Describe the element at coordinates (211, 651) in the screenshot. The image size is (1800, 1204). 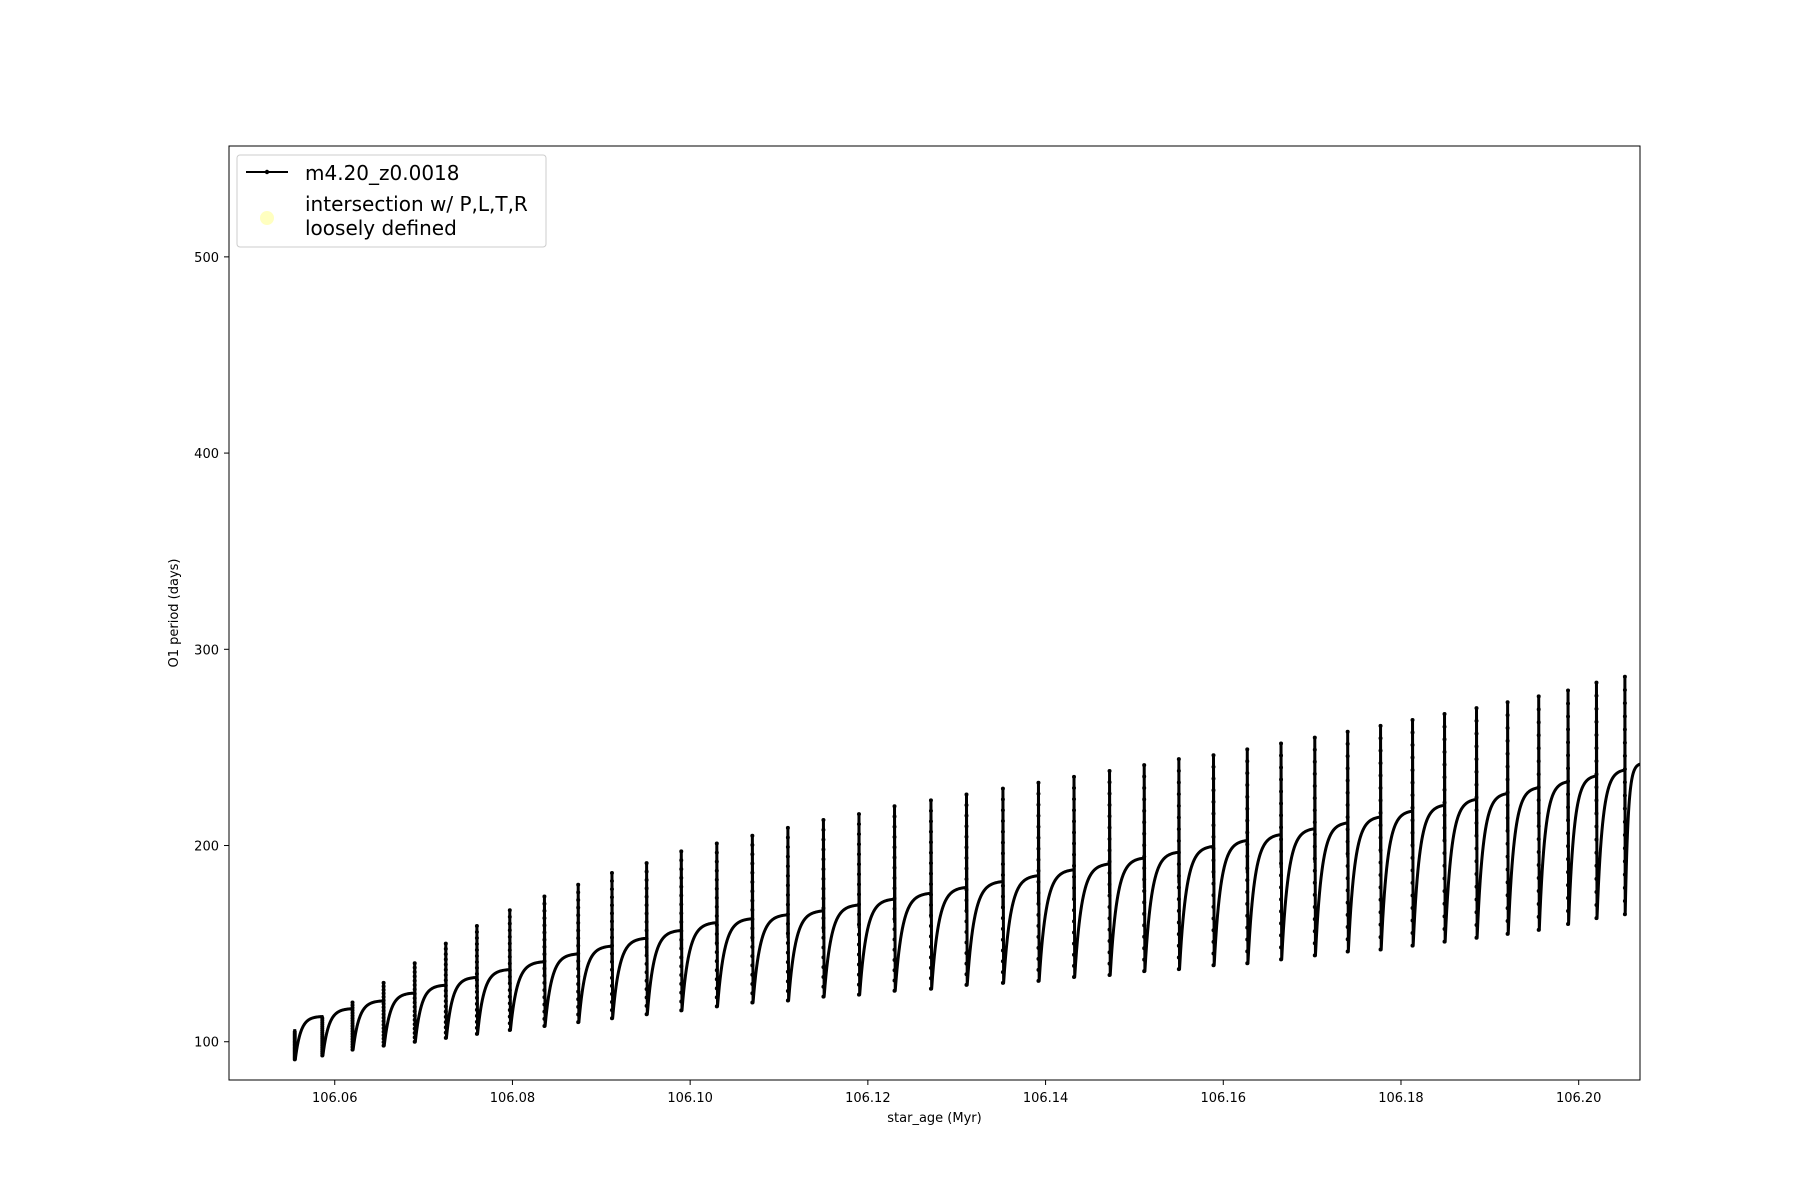
I see `y-axis-ticks: 100 200 300 400 500` at that location.